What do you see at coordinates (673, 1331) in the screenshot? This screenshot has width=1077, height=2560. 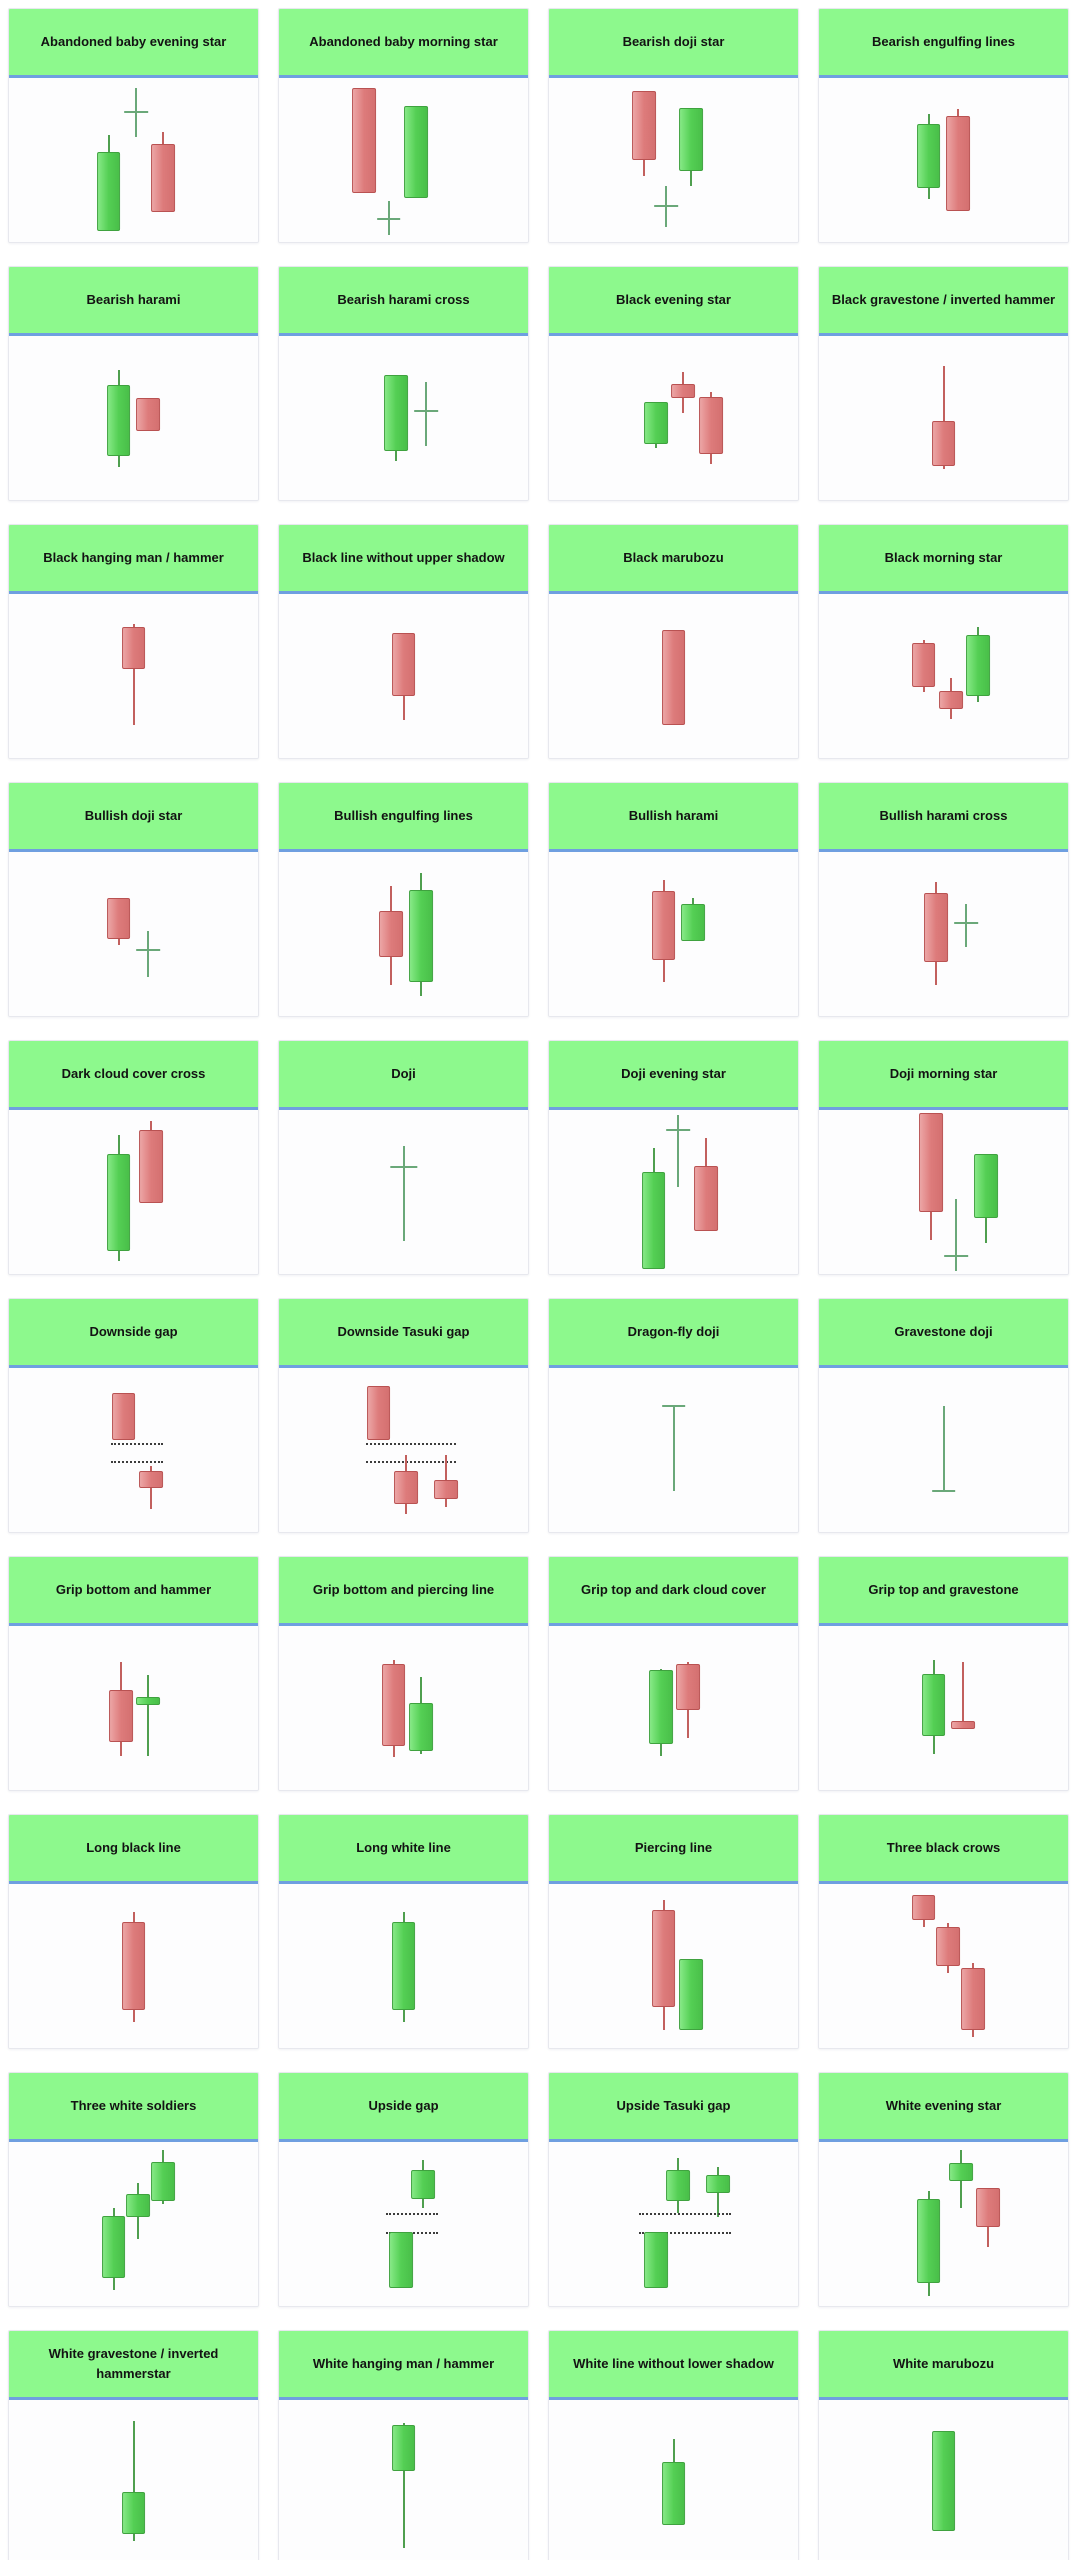 I see `pattern-title: Dragon-fly doji` at bounding box center [673, 1331].